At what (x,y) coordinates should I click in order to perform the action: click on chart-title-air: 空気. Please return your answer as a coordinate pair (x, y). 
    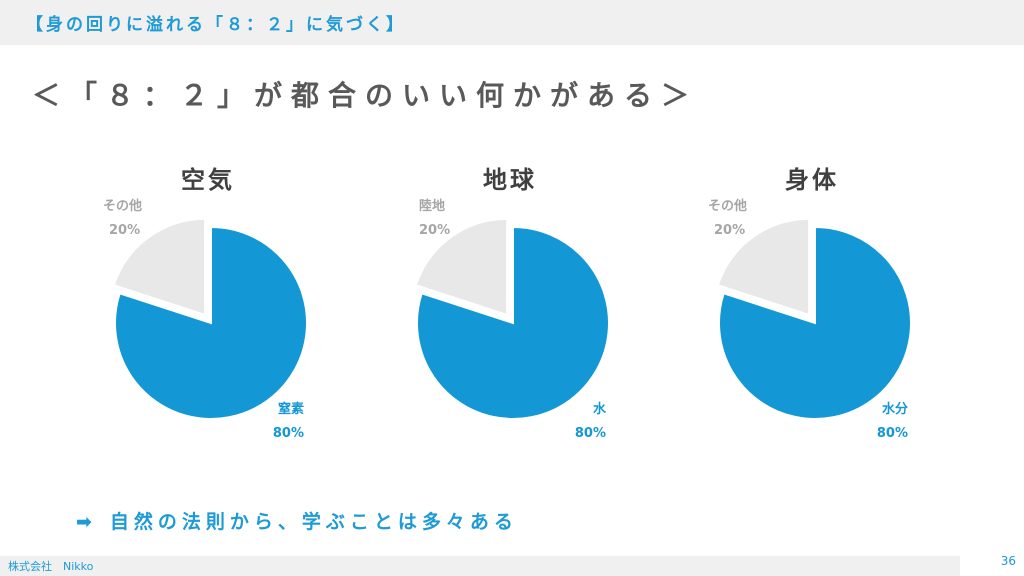
    Looking at the image, I should click on (208, 180).